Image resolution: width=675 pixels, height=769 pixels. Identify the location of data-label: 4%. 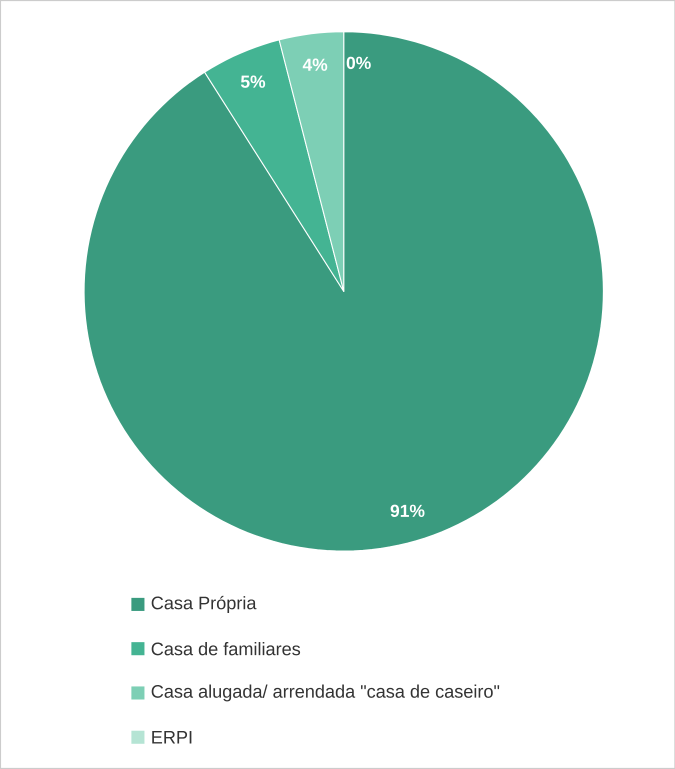
(315, 64).